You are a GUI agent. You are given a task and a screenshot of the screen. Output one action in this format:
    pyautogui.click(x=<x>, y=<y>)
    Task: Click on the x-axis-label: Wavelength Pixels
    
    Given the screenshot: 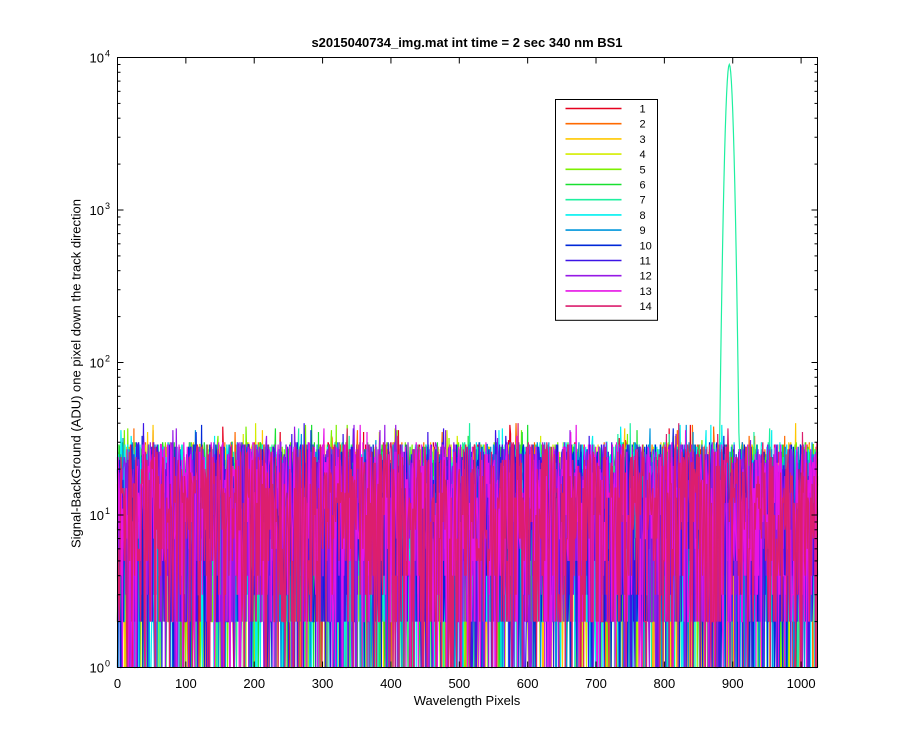 What is the action you would take?
    pyautogui.click(x=467, y=700)
    